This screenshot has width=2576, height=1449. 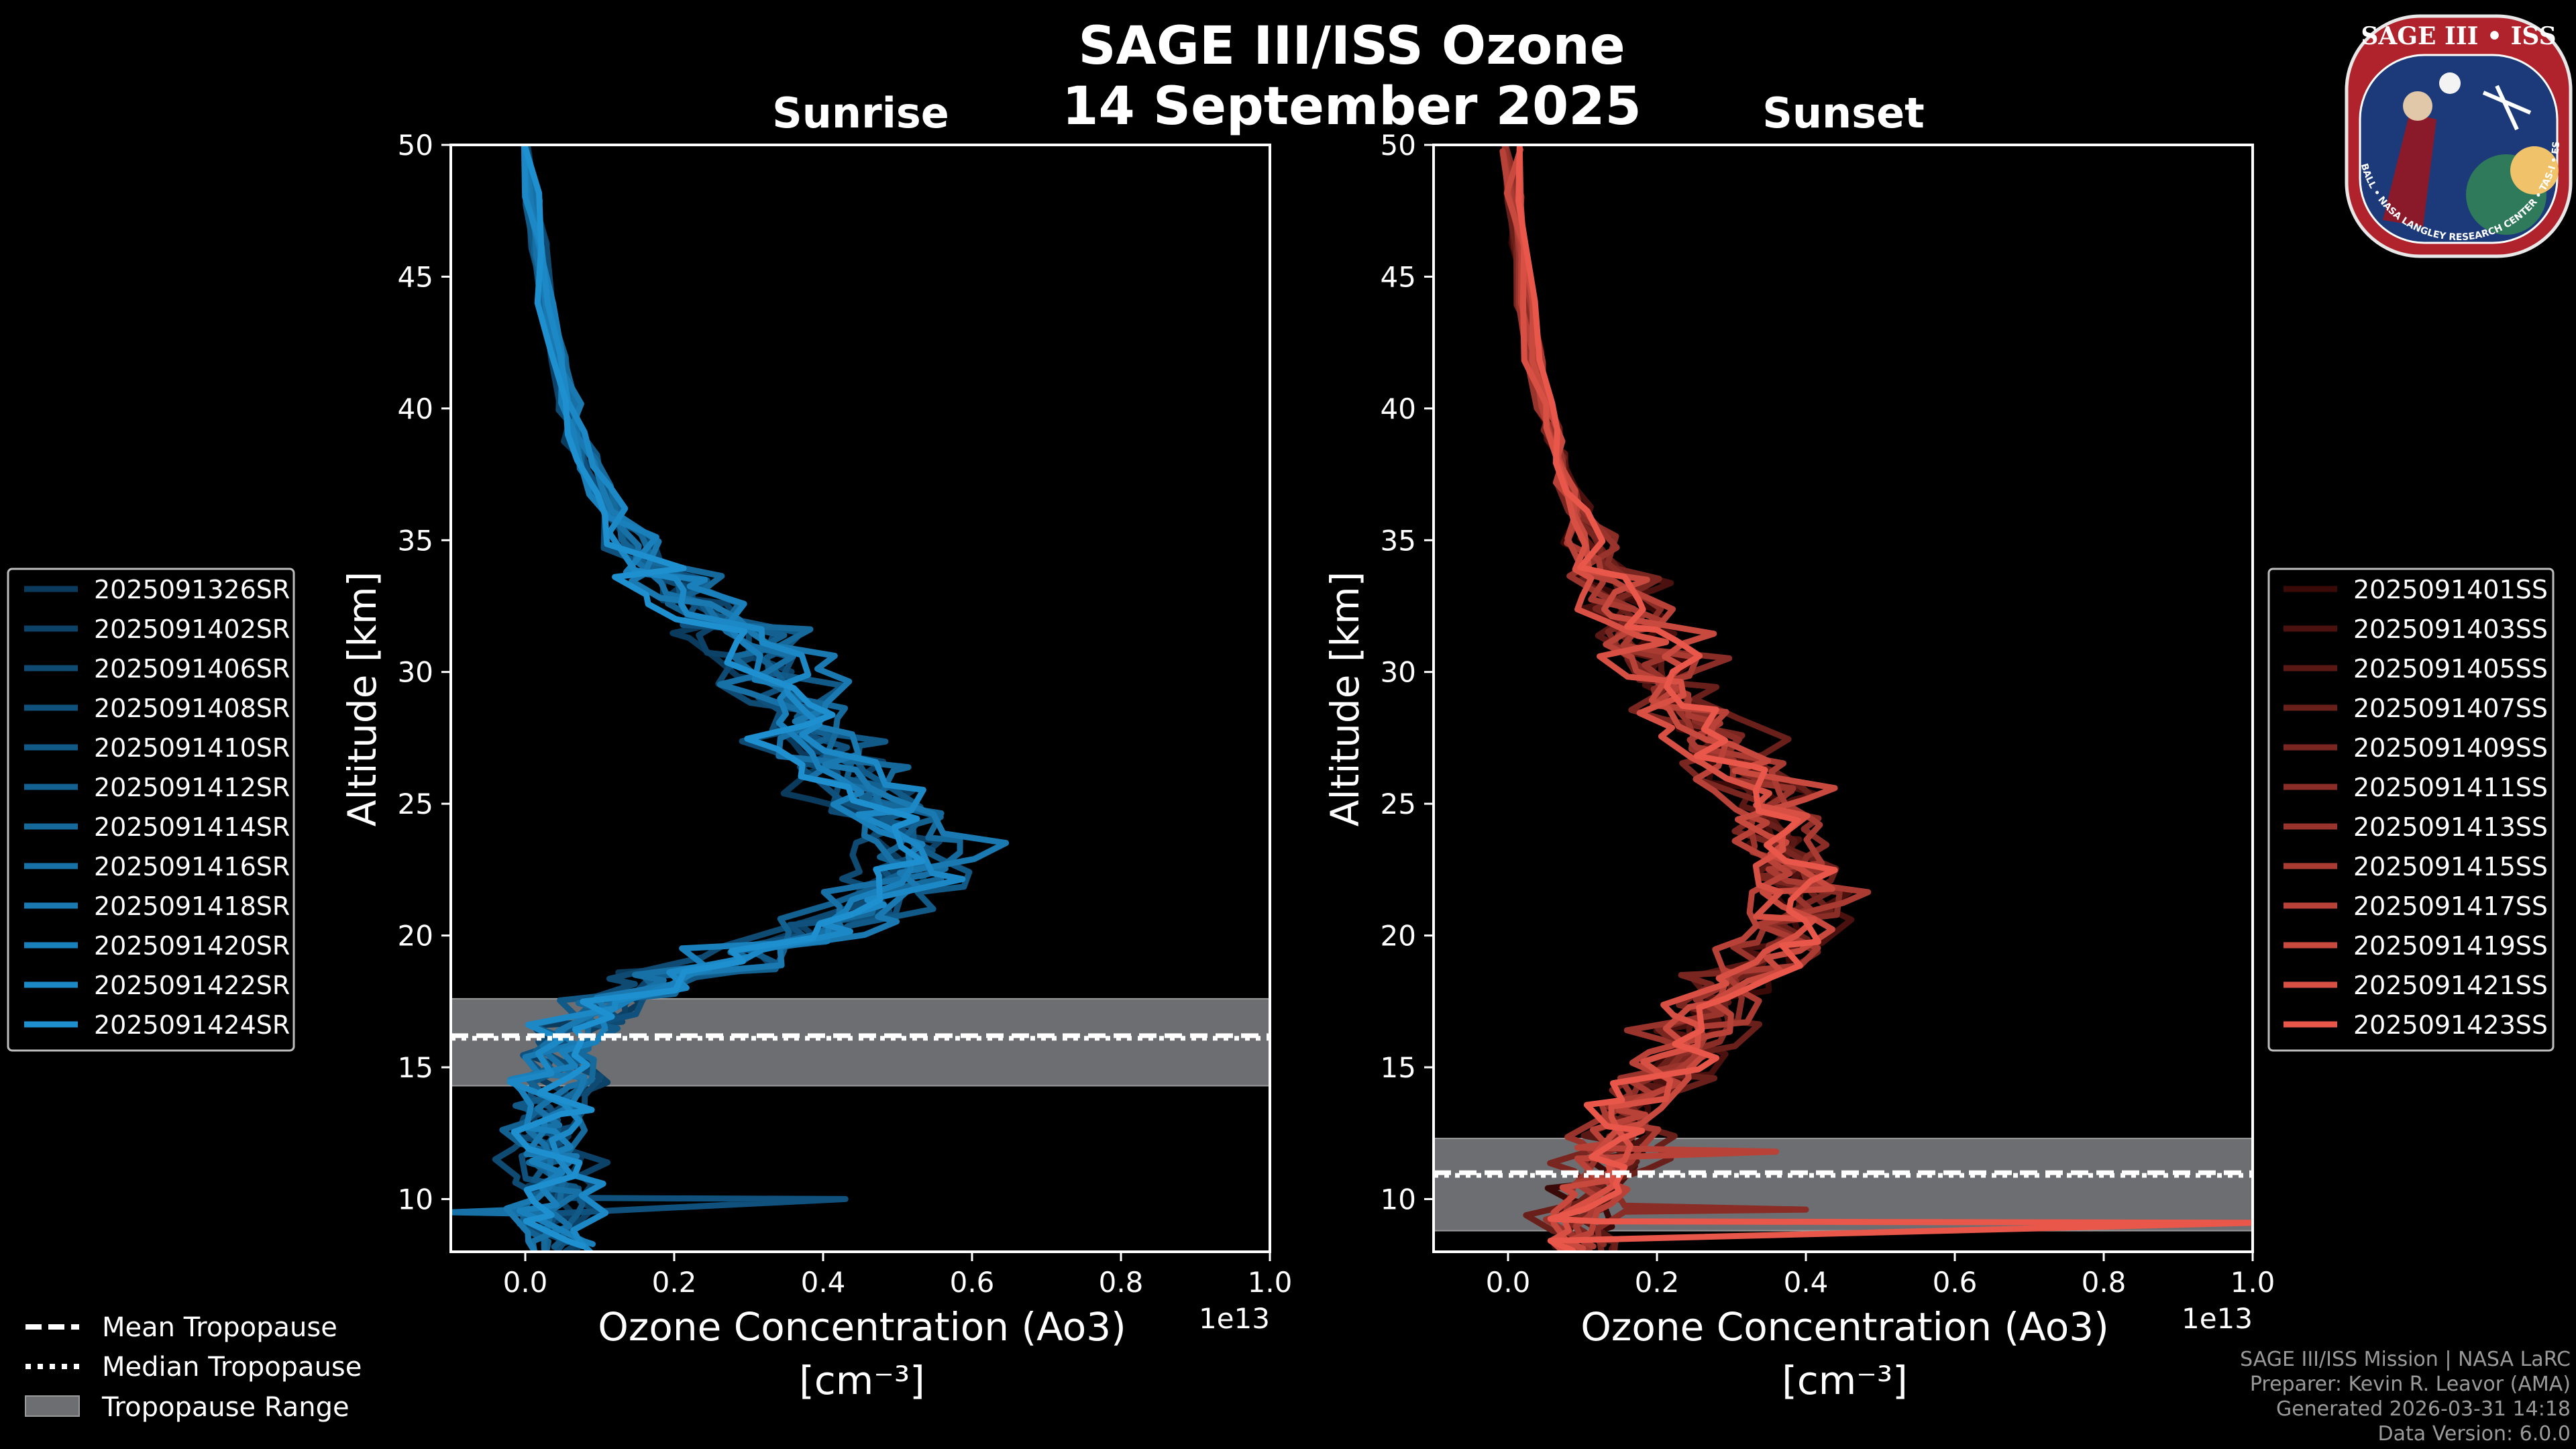 I want to click on tropopause-range-swatch, so click(x=52, y=1406).